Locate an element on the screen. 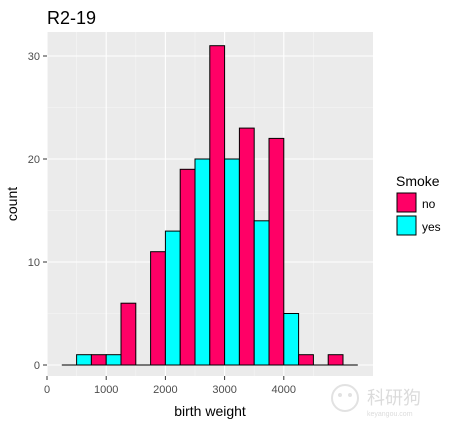  x-tick-label: 3000 is located at coordinates (224, 390).